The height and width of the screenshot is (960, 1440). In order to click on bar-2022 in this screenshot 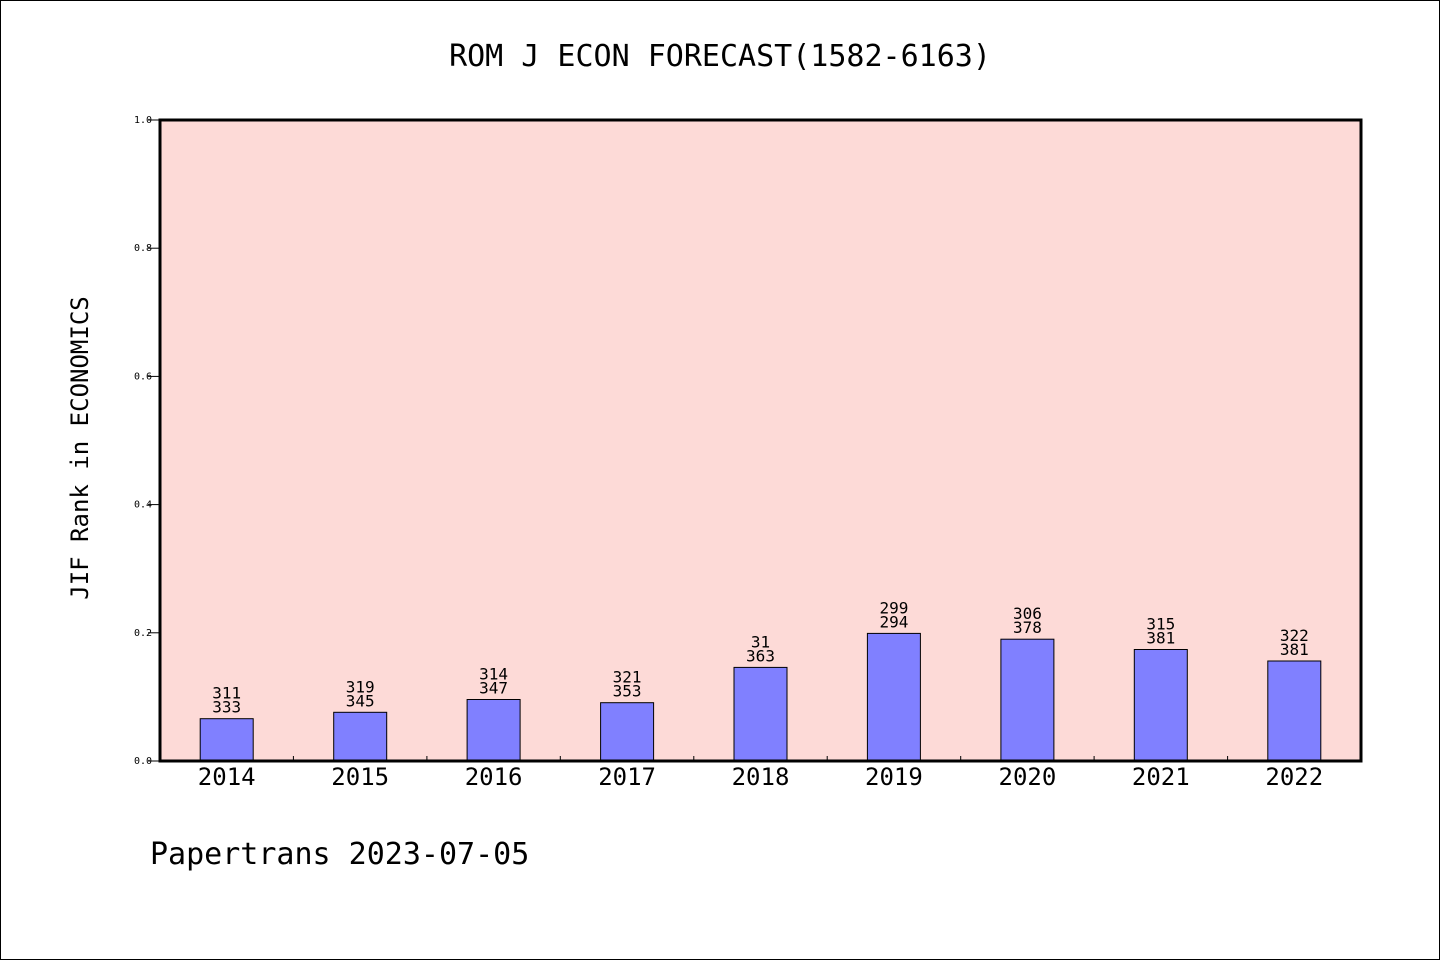, I will do `click(1294, 711)`.